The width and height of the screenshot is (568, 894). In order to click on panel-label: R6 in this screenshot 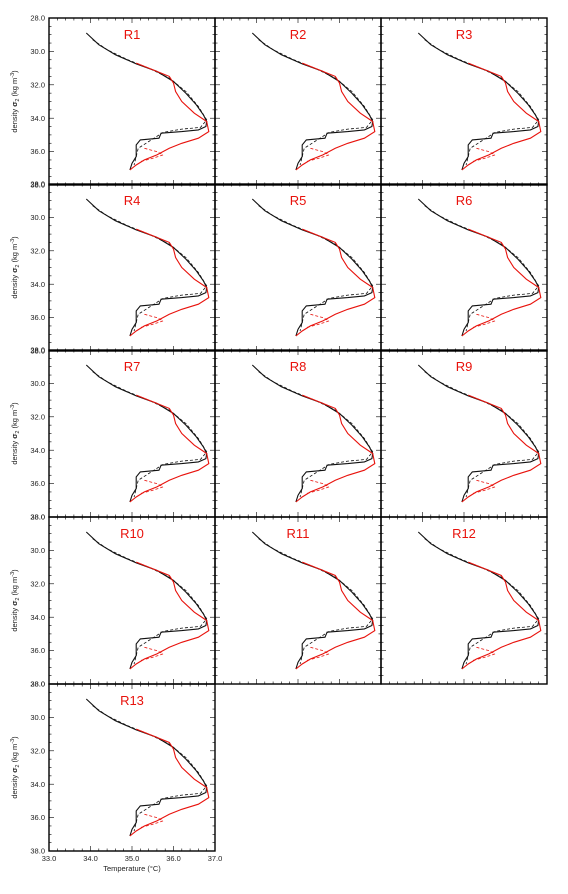, I will do `click(464, 200)`.